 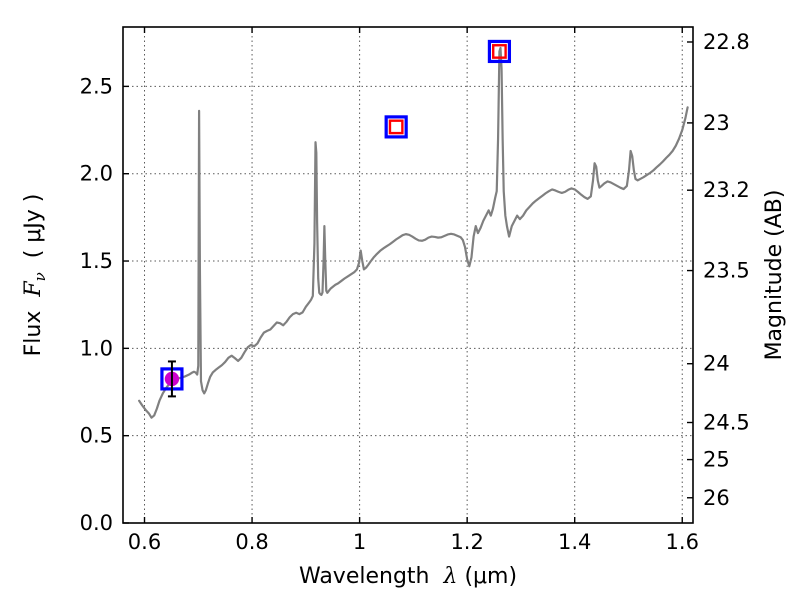 What do you see at coordinates (726, 423) in the screenshot?
I see `y-right-tick-label: 24.5` at bounding box center [726, 423].